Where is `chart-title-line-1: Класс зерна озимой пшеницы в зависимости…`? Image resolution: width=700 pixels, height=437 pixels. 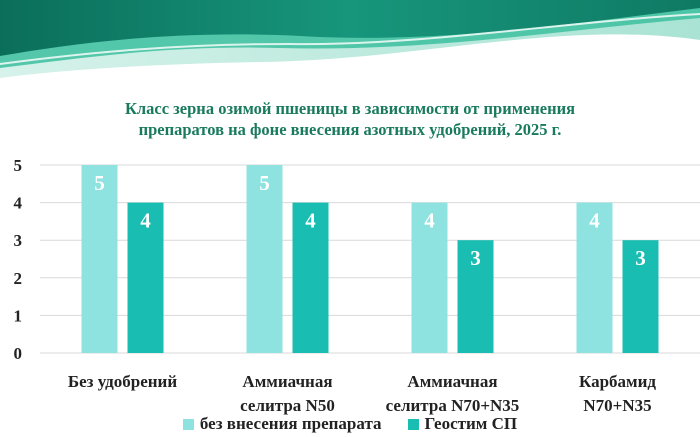 chart-title-line-1: Класс зерна озимой пшеницы в зависимости… is located at coordinates (350, 108).